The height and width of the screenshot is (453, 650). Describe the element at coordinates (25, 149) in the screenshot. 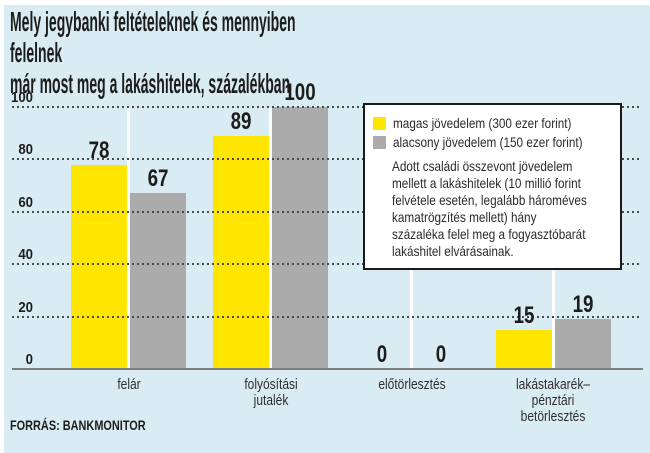

I see `y-tick-label: 80` at that location.